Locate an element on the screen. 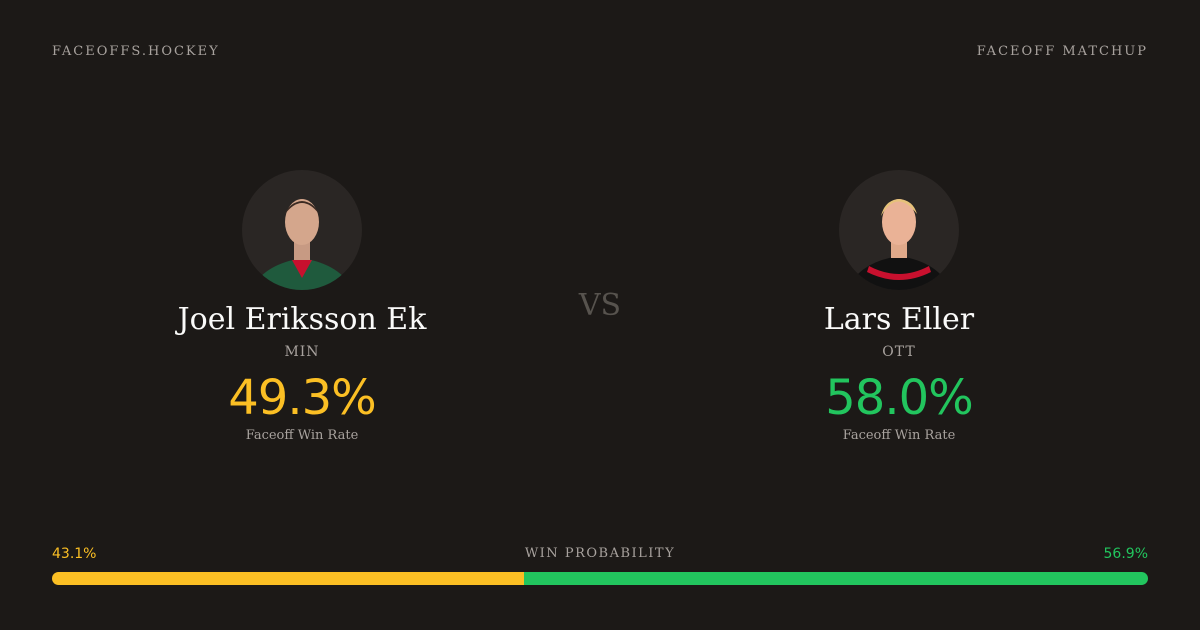 The image size is (1200, 630). player-rate: 49.3% is located at coordinates (302, 398).